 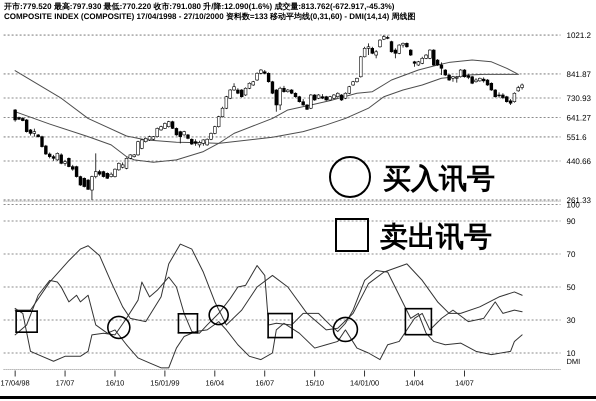 What do you see at coordinates (436, 236) in the screenshot?
I see `annotation: 卖出讯号` at bounding box center [436, 236].